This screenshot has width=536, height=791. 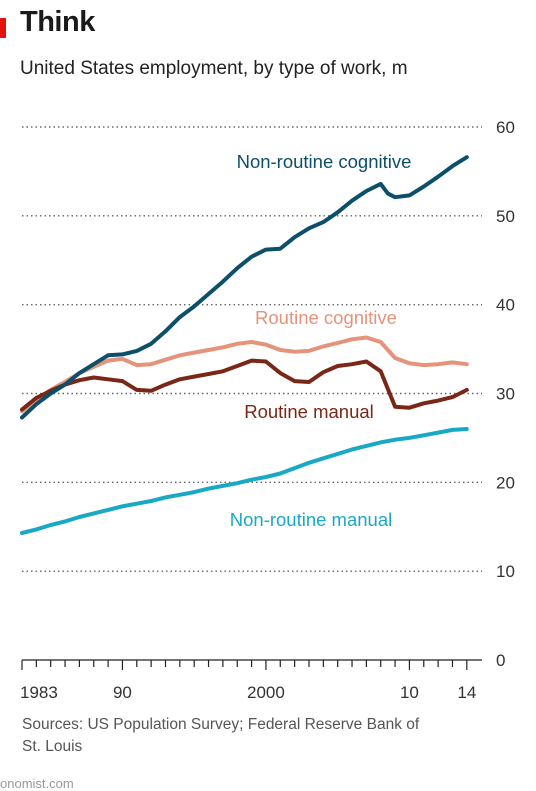 I want to click on series-line-routine-cognitive, so click(x=244, y=374).